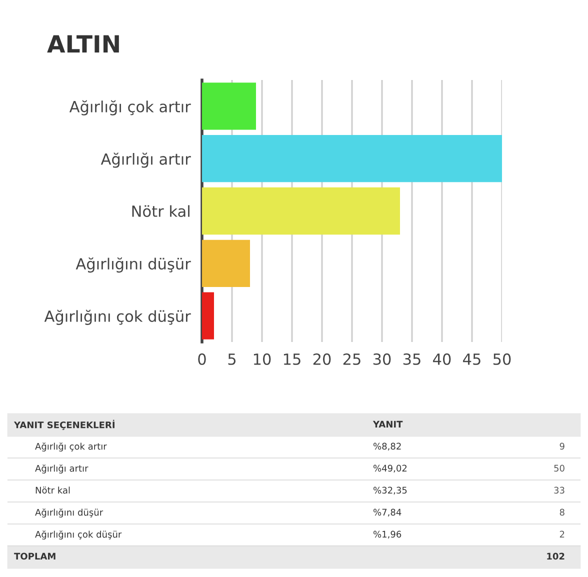 This screenshot has height=577, width=588. What do you see at coordinates (382, 359) in the screenshot?
I see `x-tick-label: 30` at bounding box center [382, 359].